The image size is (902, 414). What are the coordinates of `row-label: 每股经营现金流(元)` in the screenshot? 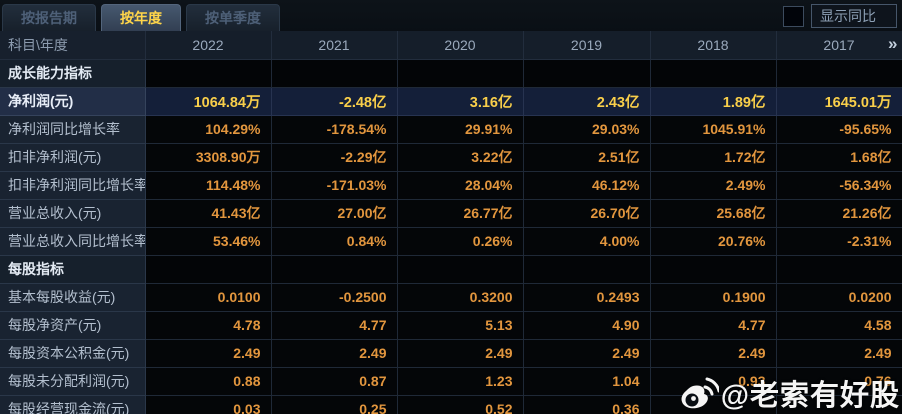 It's located at (73, 404).